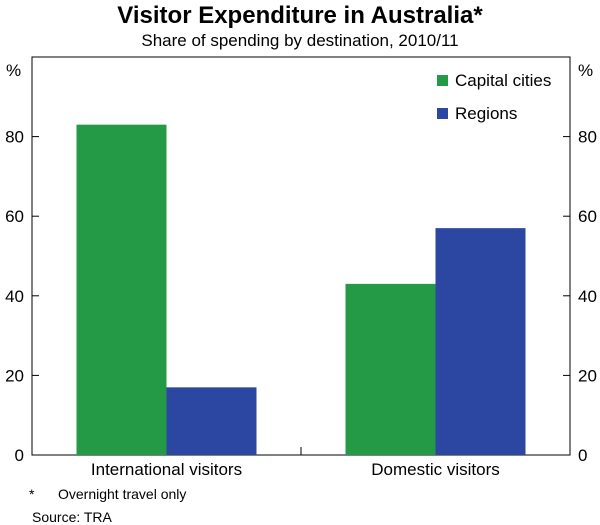 Image resolution: width=600 pixels, height=525 pixels. Describe the element at coordinates (587, 216) in the screenshot. I see `y-tick-label-right: 60` at that location.